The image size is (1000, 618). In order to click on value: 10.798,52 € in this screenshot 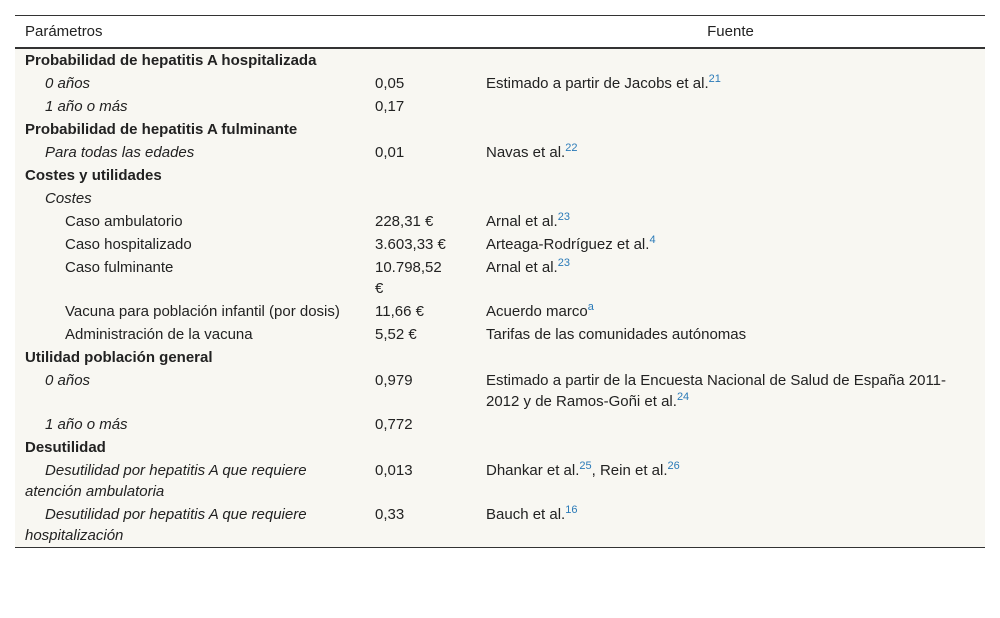, I will do `click(408, 278)`.